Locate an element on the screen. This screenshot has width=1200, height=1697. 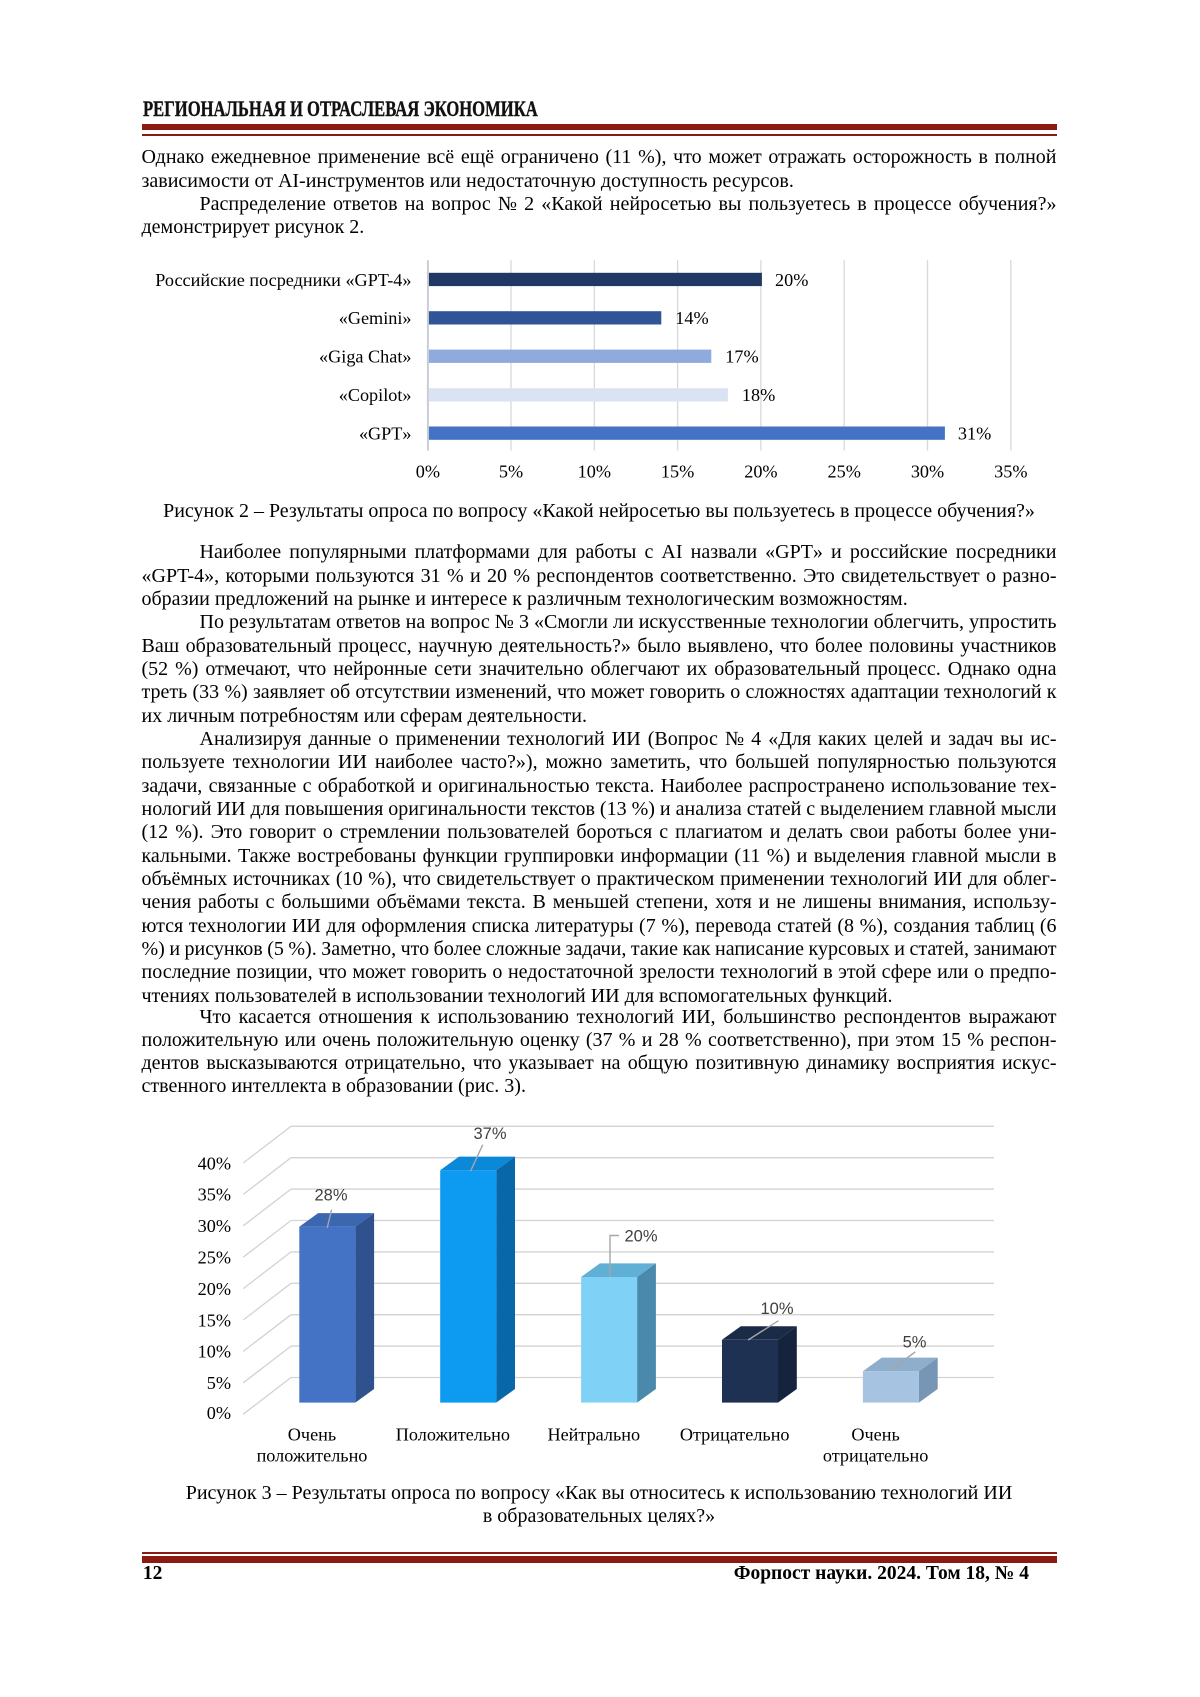
svg-text: 28% is located at coordinates (330, 1196).